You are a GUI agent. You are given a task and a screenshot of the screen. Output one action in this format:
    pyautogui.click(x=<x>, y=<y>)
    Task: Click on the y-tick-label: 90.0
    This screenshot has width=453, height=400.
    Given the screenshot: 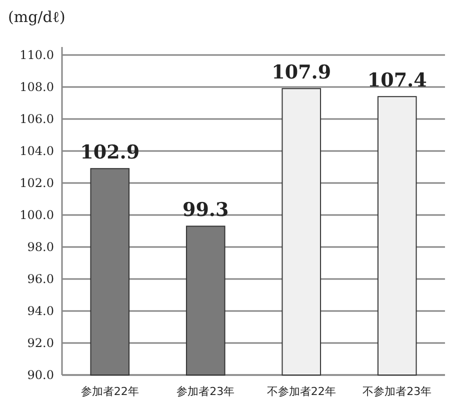 What is the action you would take?
    pyautogui.click(x=40, y=375)
    